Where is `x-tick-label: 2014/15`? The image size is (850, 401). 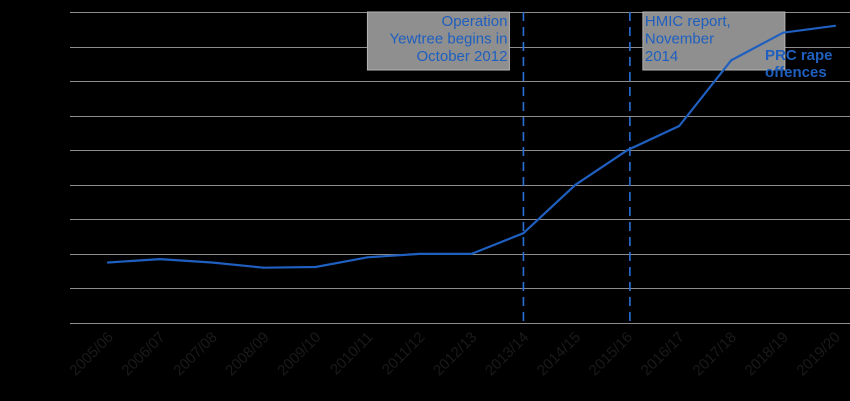 x-tick-label: 2014/15 is located at coordinates (559, 354).